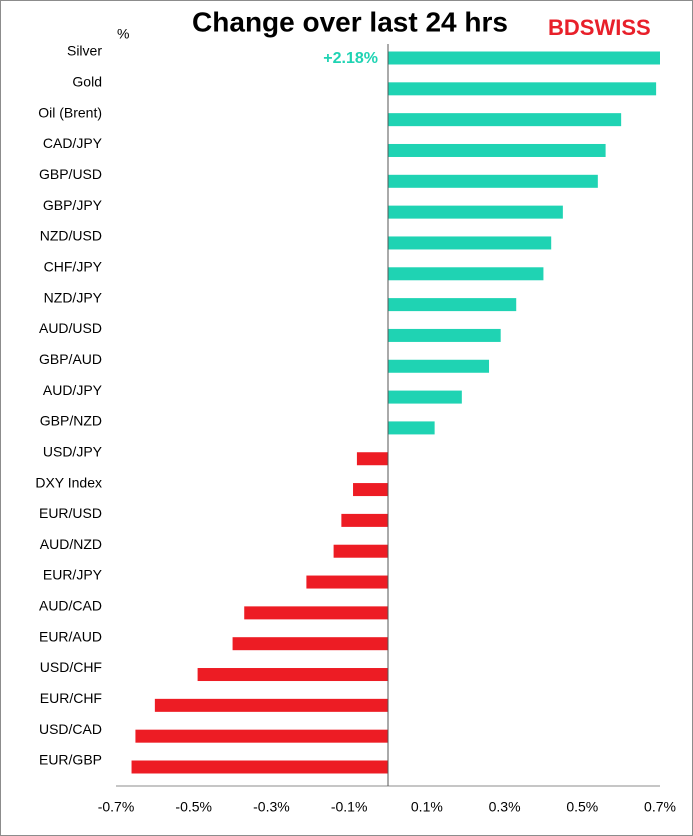 The height and width of the screenshot is (836, 693). What do you see at coordinates (73, 205) in the screenshot?
I see `y-tick-label: GBP/JPY` at bounding box center [73, 205].